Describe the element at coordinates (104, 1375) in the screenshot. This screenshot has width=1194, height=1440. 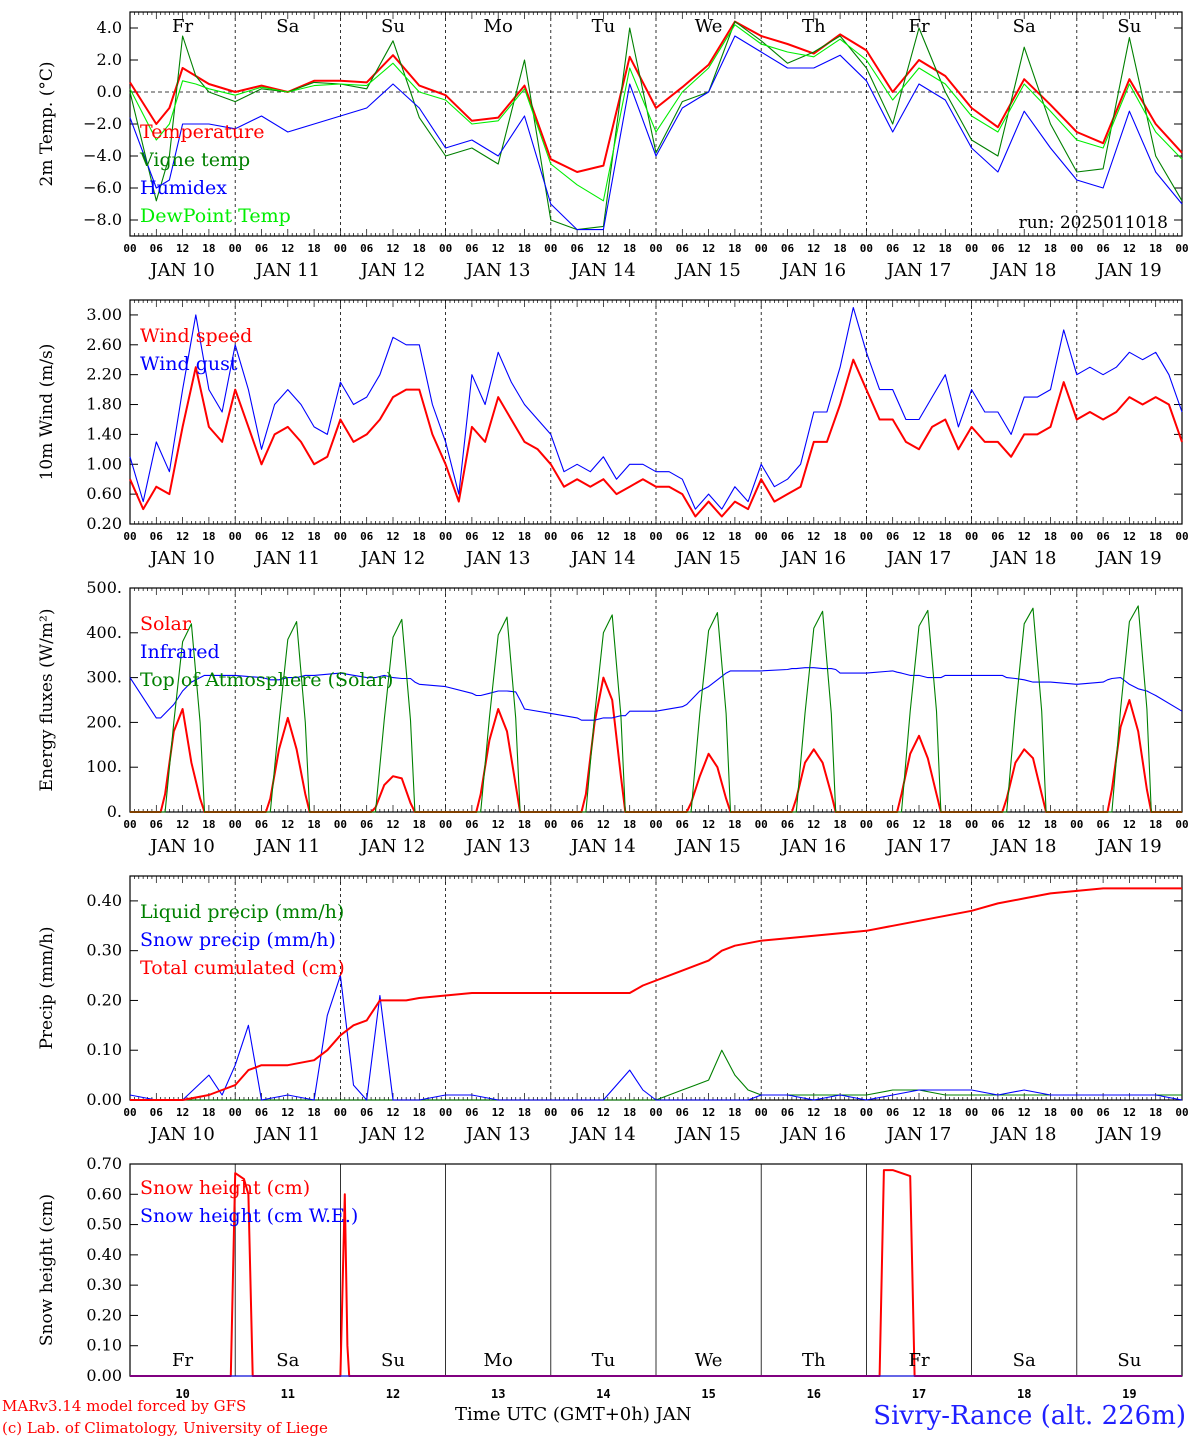
I see `y-tick-label: 0.00` at that location.